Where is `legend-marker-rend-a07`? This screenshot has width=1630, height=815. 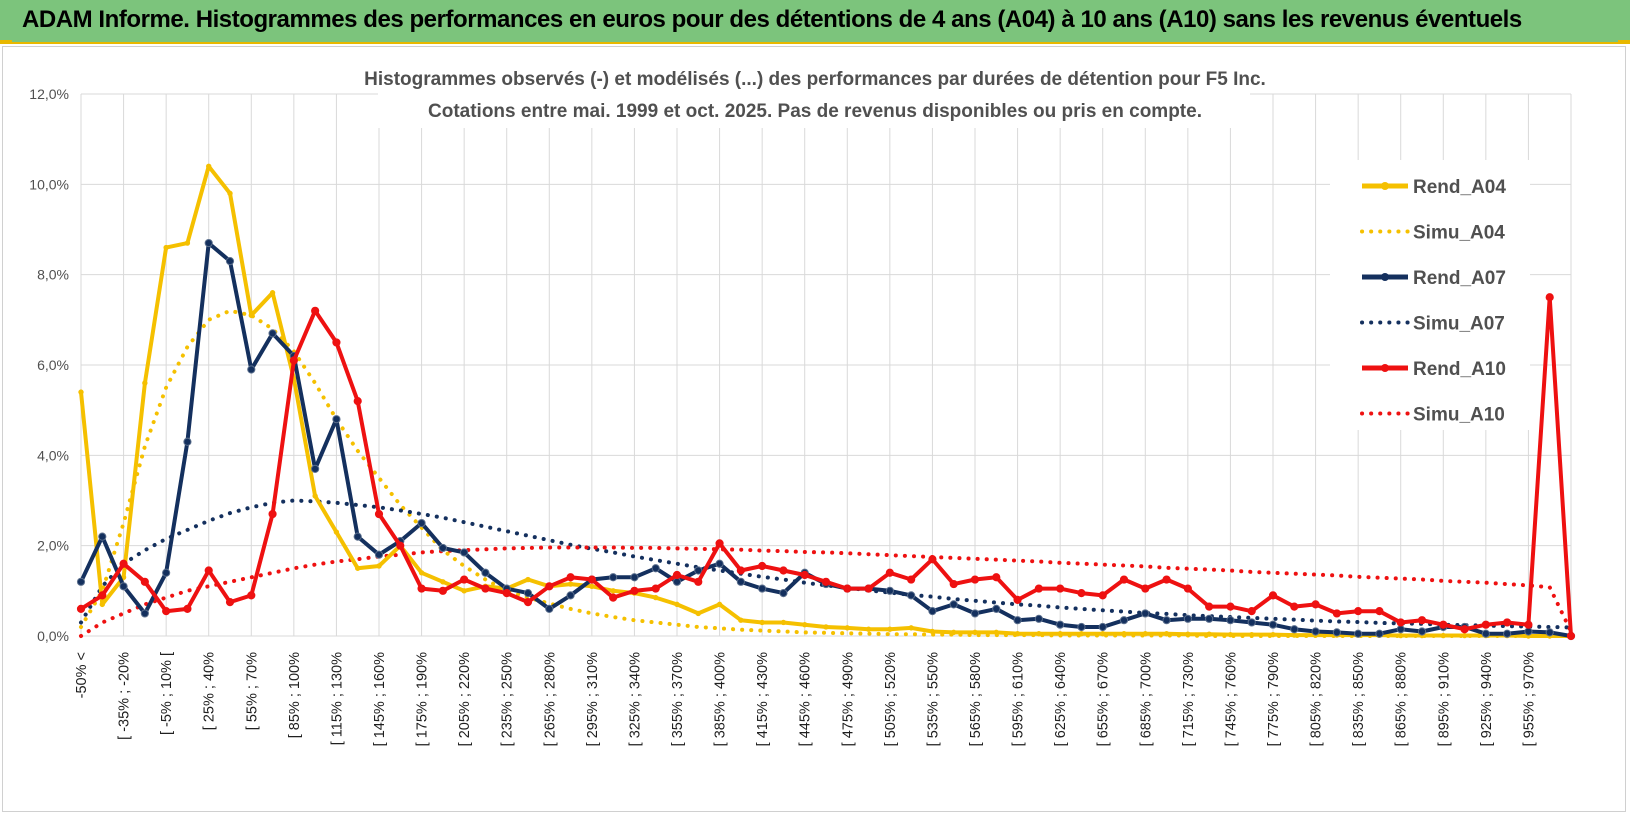 legend-marker-rend-a07 is located at coordinates (1385, 277).